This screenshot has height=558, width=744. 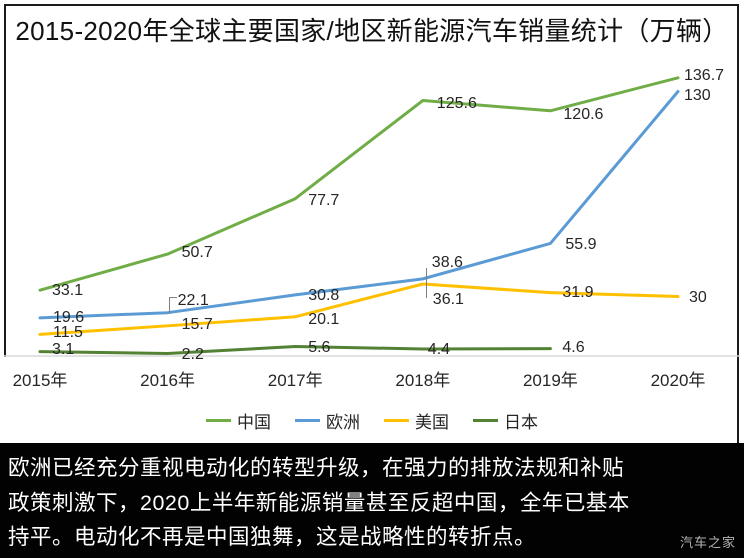 I want to click on legend-item-china: 中国, so click(x=238, y=420).